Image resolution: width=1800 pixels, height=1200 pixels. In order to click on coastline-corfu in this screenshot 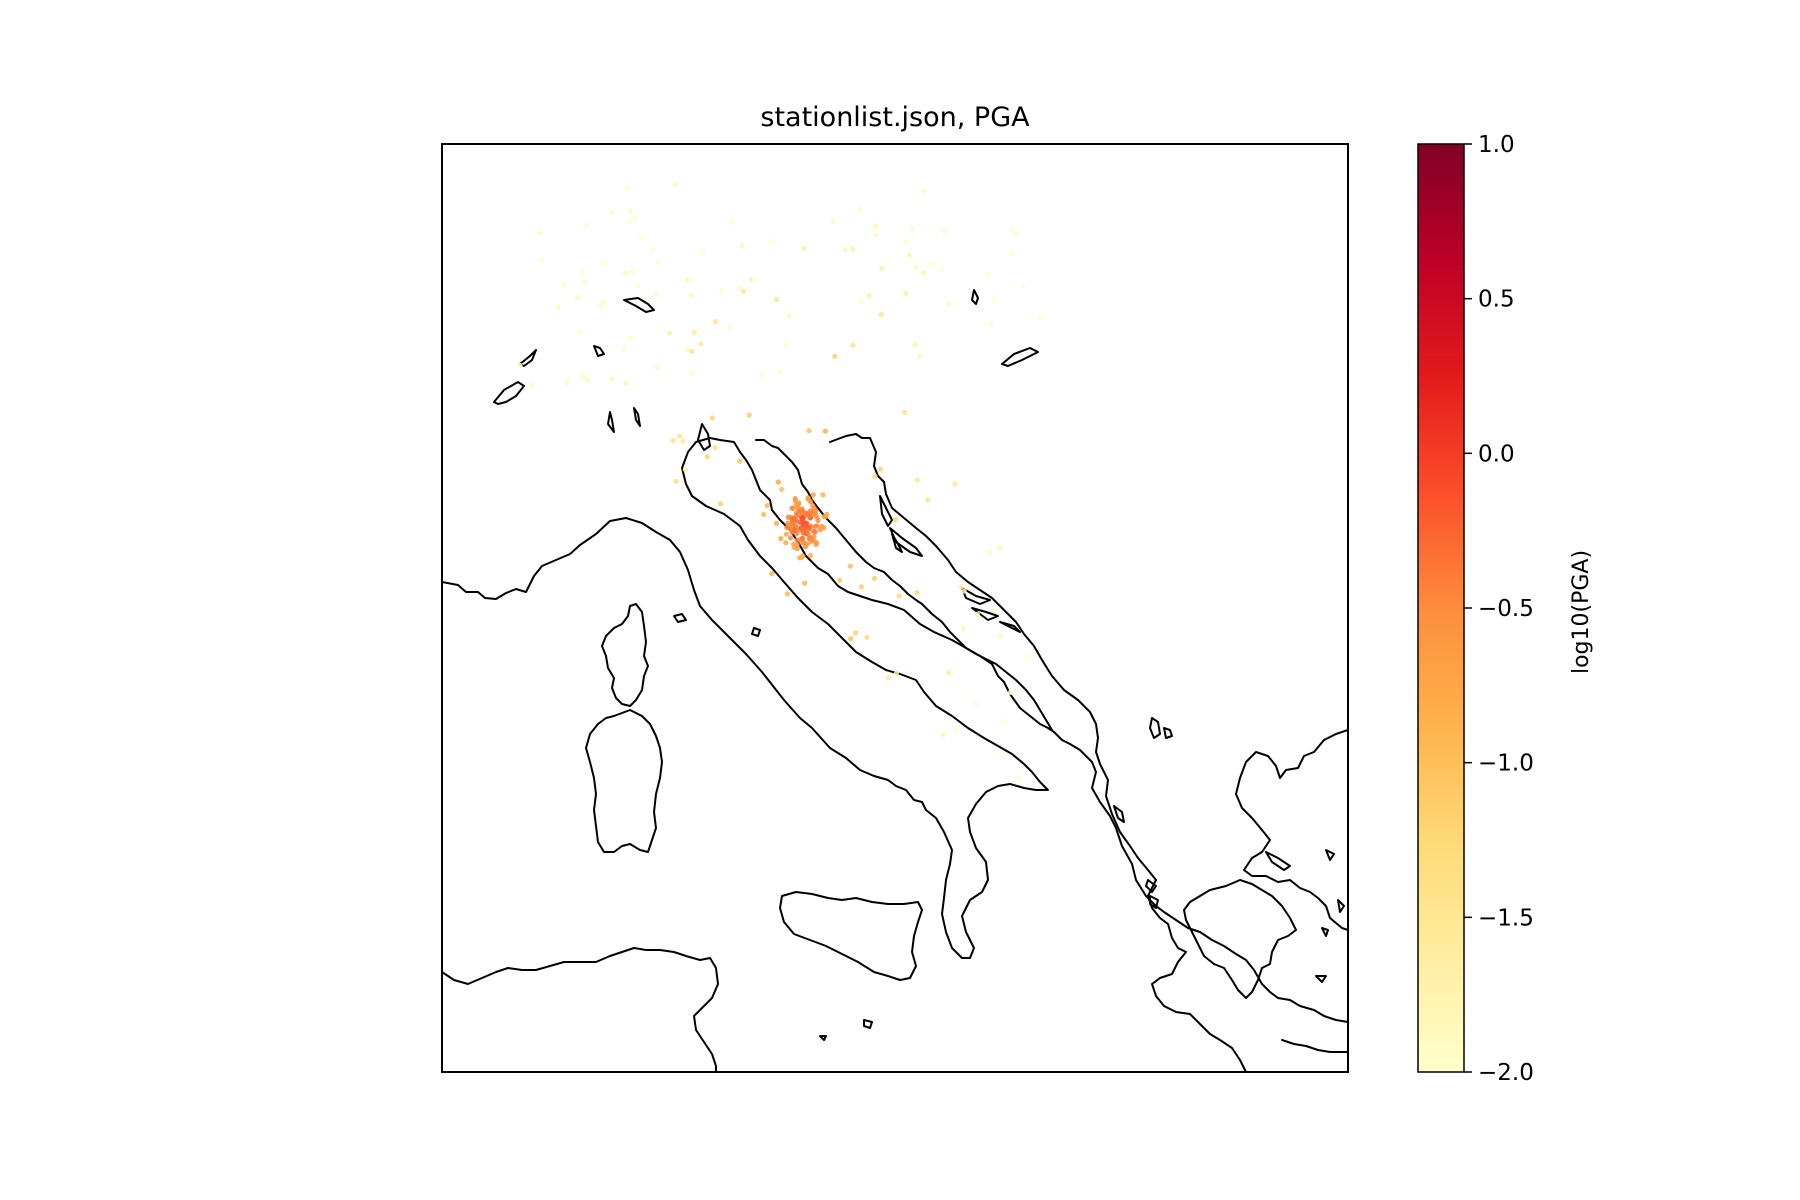, I will do `click(1119, 814)`.